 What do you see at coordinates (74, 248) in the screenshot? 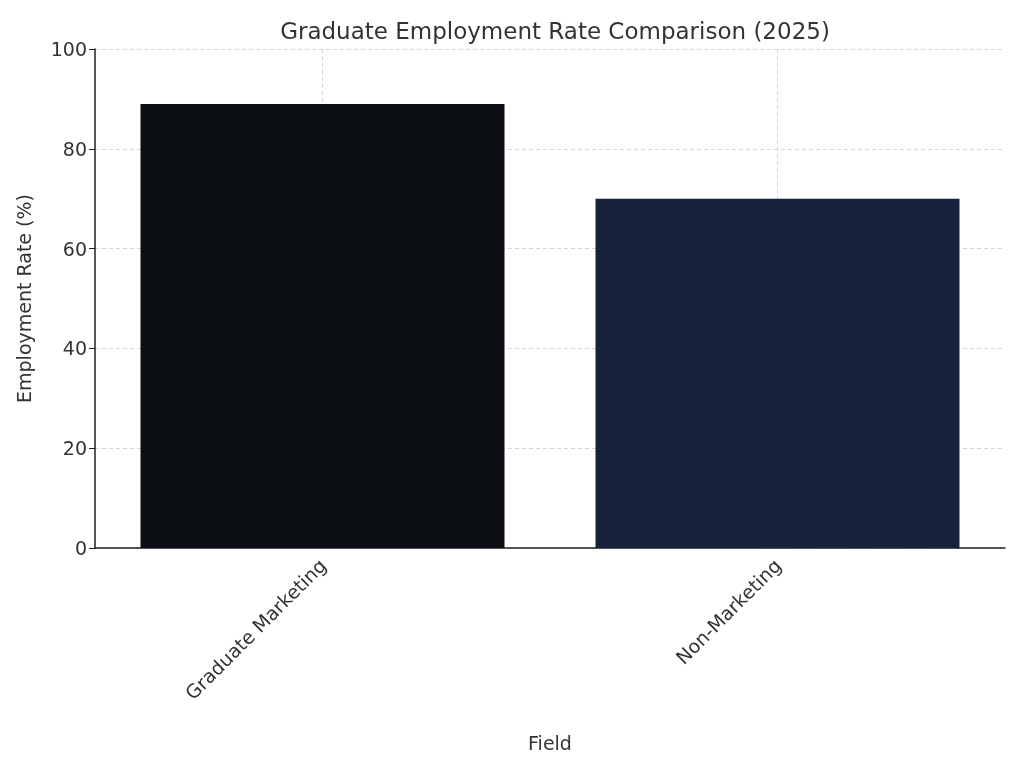
I see `y-tick-label: 60` at bounding box center [74, 248].